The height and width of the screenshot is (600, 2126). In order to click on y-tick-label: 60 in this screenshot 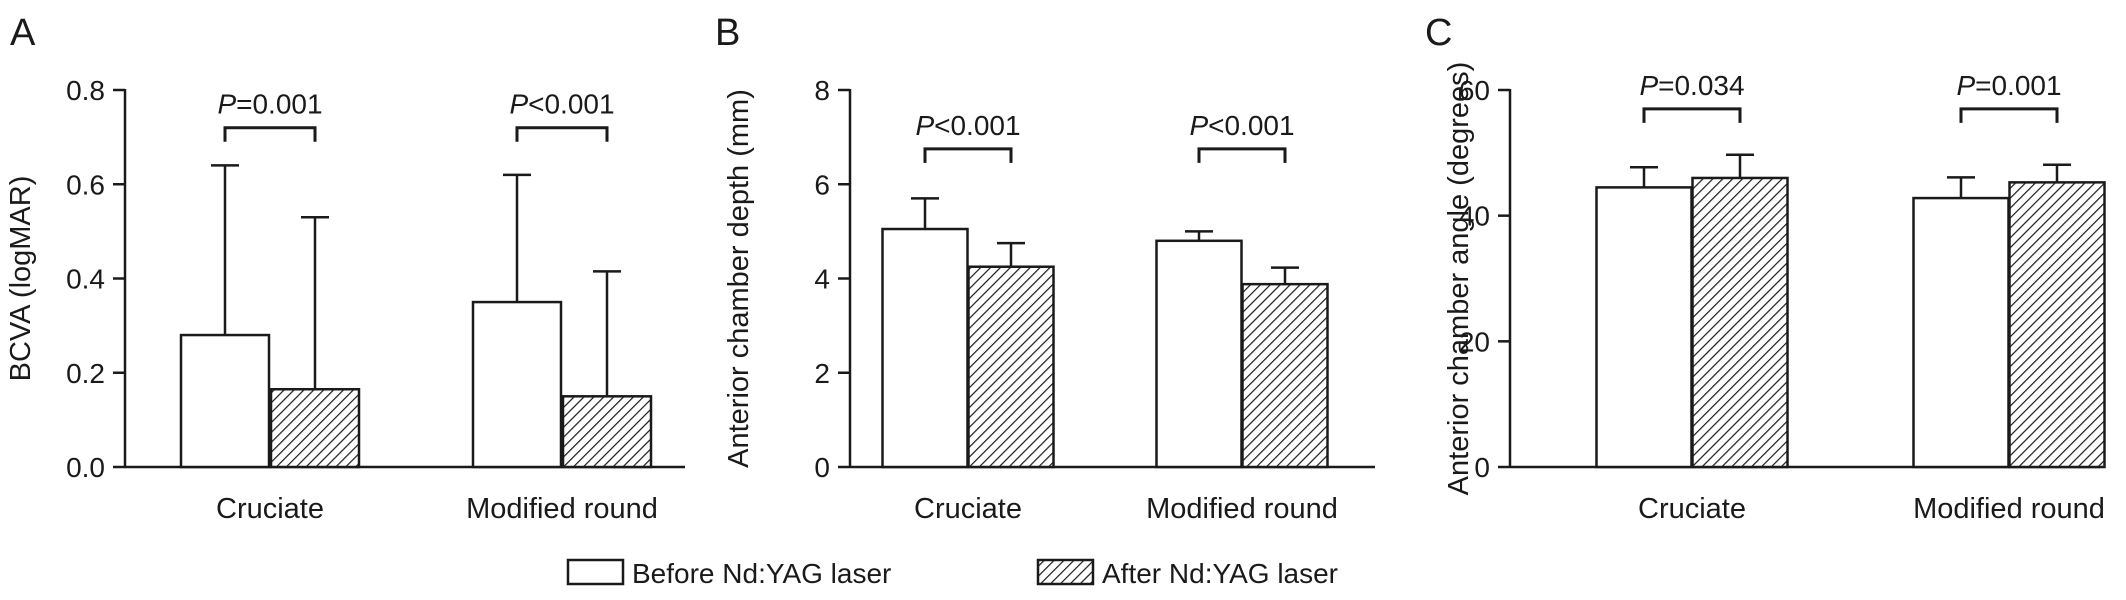, I will do `click(1474, 90)`.